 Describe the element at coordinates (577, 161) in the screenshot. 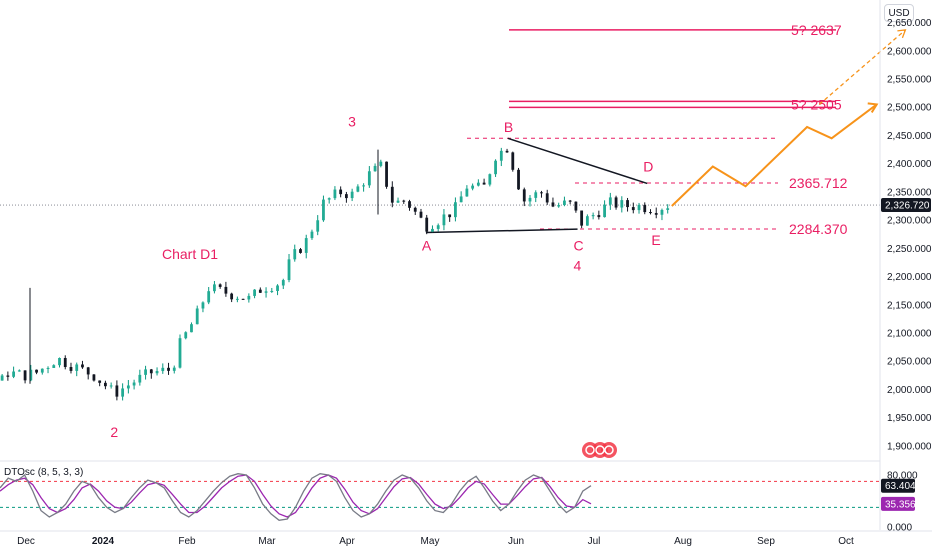

I see `triangle-line` at that location.